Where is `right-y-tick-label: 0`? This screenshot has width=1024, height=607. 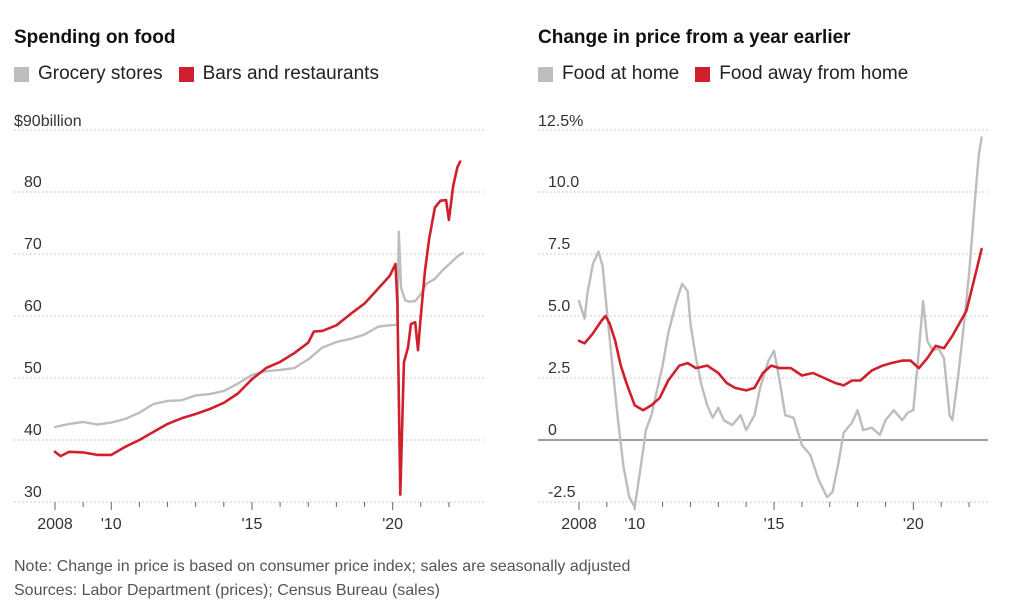 right-y-tick-label: 0 is located at coordinates (552, 430).